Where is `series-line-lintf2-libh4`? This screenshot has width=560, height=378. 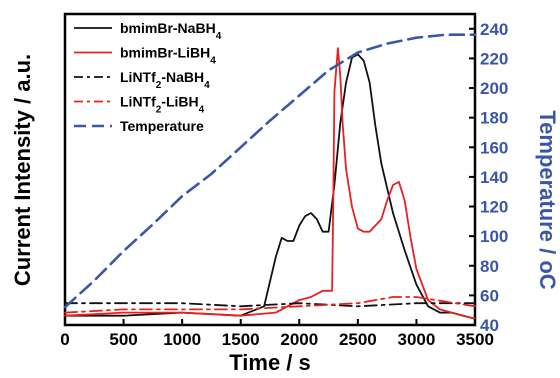 series-line-lintf2-libh4 is located at coordinates (270, 305).